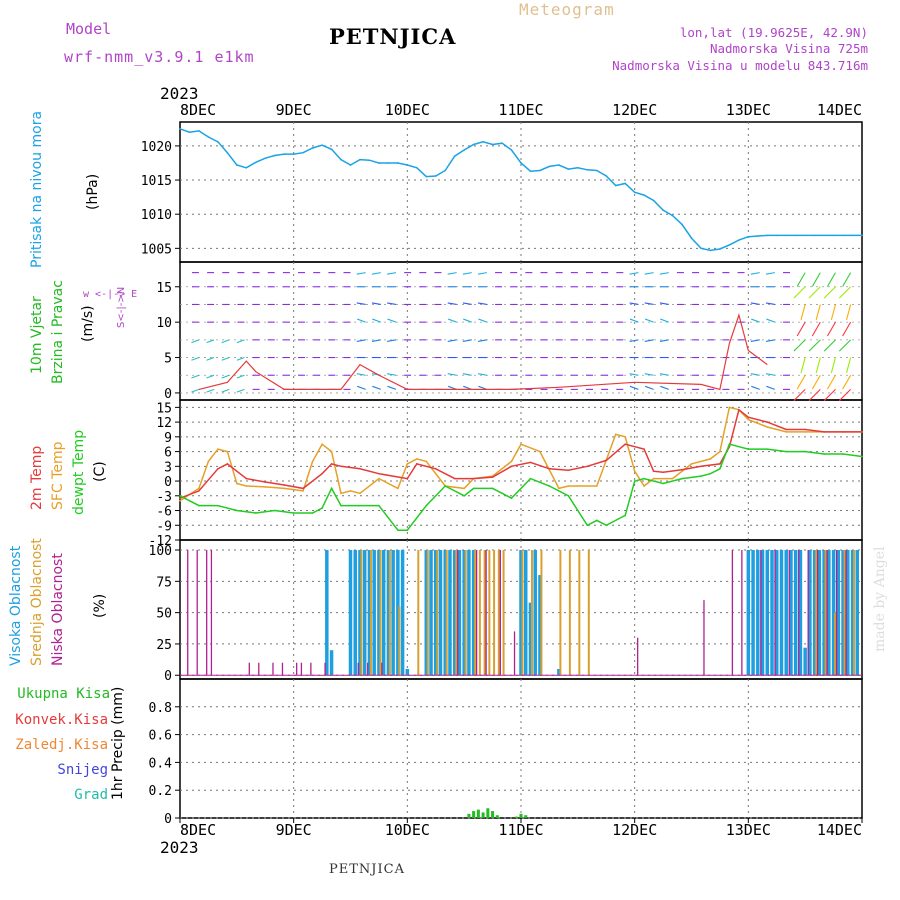 The height and width of the screenshot is (900, 900). I want to click on top-day-label: 8DEC, so click(198, 110).